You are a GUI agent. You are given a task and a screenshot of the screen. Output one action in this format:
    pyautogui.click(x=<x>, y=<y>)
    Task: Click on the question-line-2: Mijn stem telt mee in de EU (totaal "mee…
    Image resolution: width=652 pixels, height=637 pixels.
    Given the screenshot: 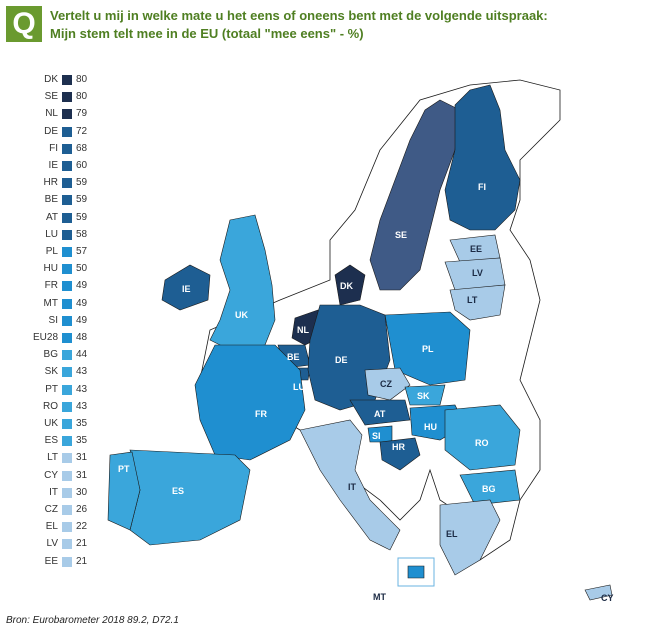 What is the action you would take?
    pyautogui.click(x=207, y=33)
    